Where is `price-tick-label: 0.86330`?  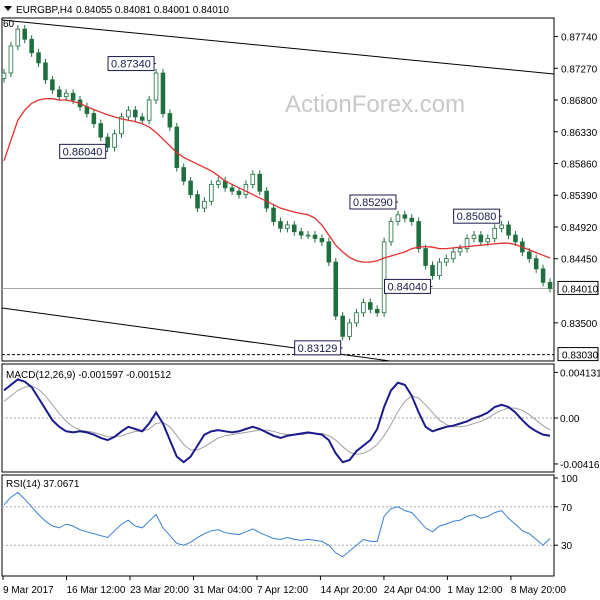
price-tick-label: 0.86330 is located at coordinates (579, 133).